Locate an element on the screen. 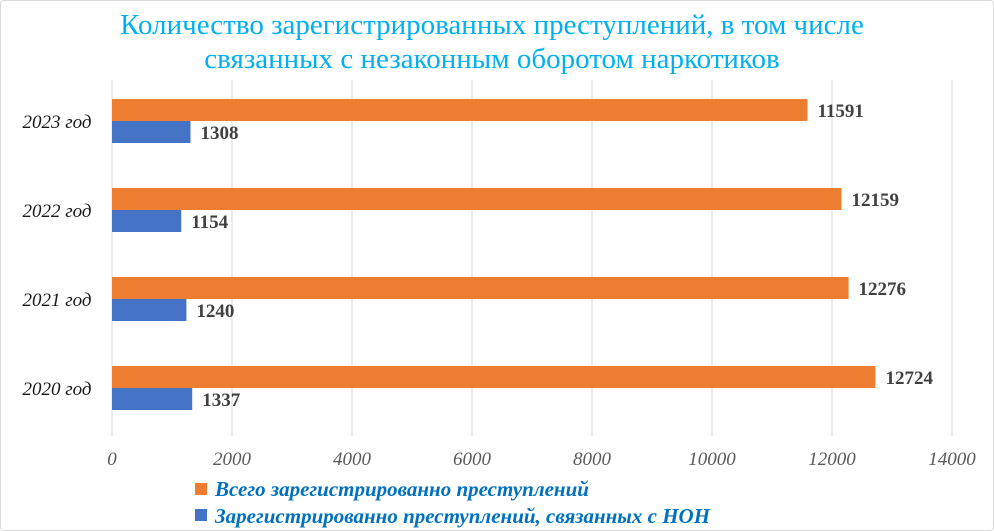 This screenshot has height=531, width=994. x-tick-label-14000: 14000 is located at coordinates (952, 459).